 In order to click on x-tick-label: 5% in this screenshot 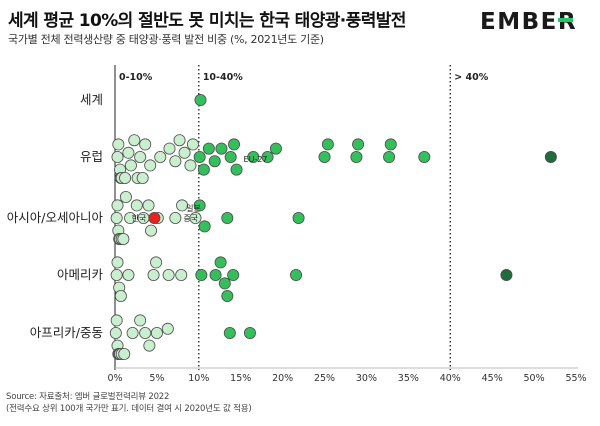, I will do `click(156, 378)`.